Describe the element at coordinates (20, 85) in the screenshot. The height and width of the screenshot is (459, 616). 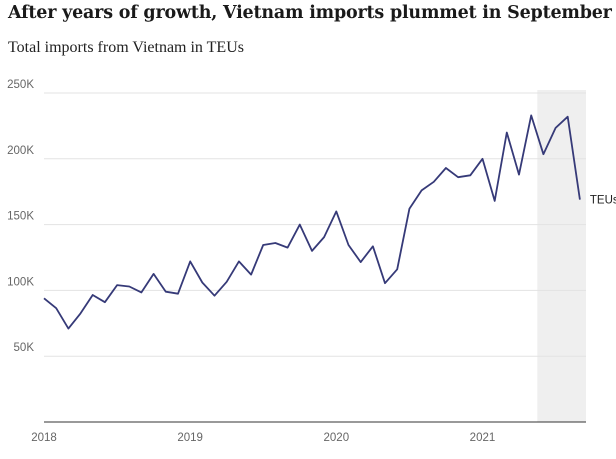
I see `y-tick-label: 250K` at that location.